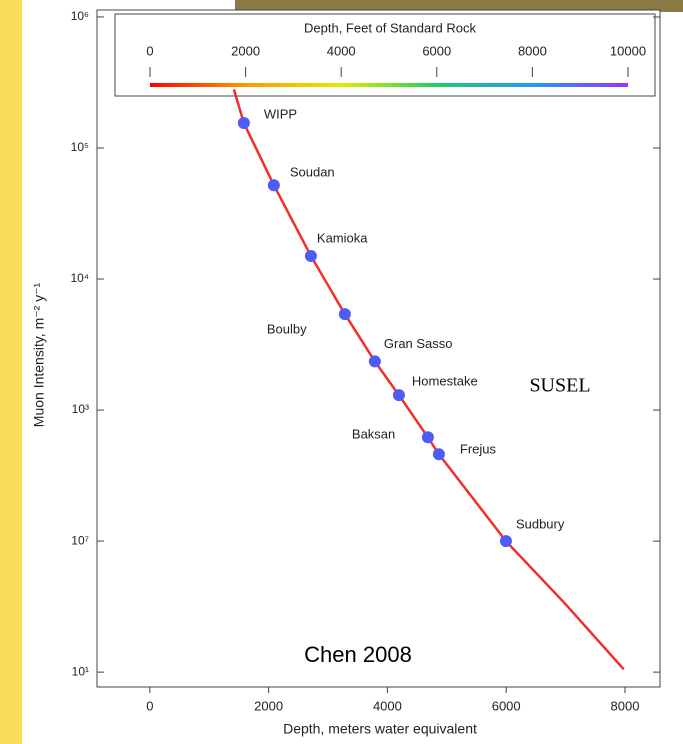 The image size is (683, 744). I want to click on site-label: Sudbury, so click(540, 524).